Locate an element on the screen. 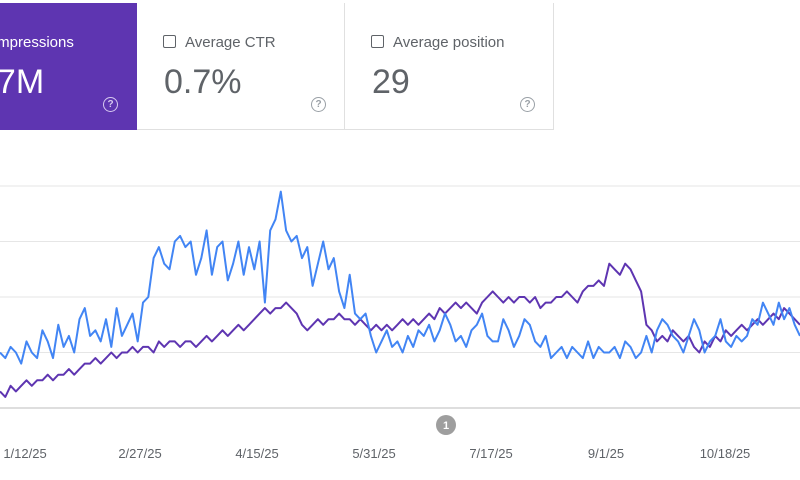 This screenshot has width=800, height=480. x-tick-label: 5/31/25 is located at coordinates (373, 453).